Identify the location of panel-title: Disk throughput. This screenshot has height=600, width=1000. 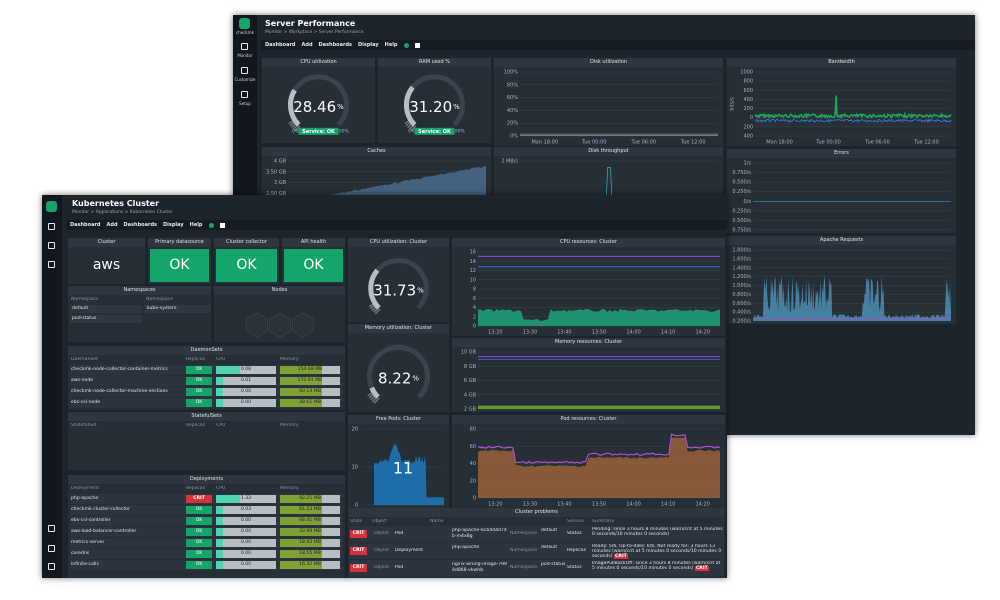
(608, 151).